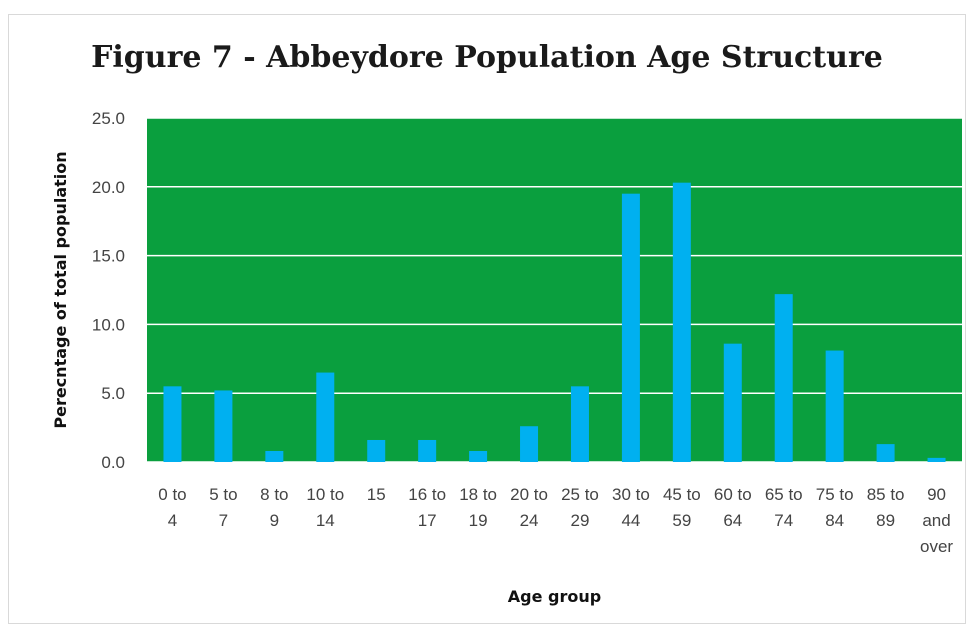 The height and width of the screenshot is (630, 974). Describe the element at coordinates (733, 507) in the screenshot. I see `x-tick-label: 60 to 64` at that location.